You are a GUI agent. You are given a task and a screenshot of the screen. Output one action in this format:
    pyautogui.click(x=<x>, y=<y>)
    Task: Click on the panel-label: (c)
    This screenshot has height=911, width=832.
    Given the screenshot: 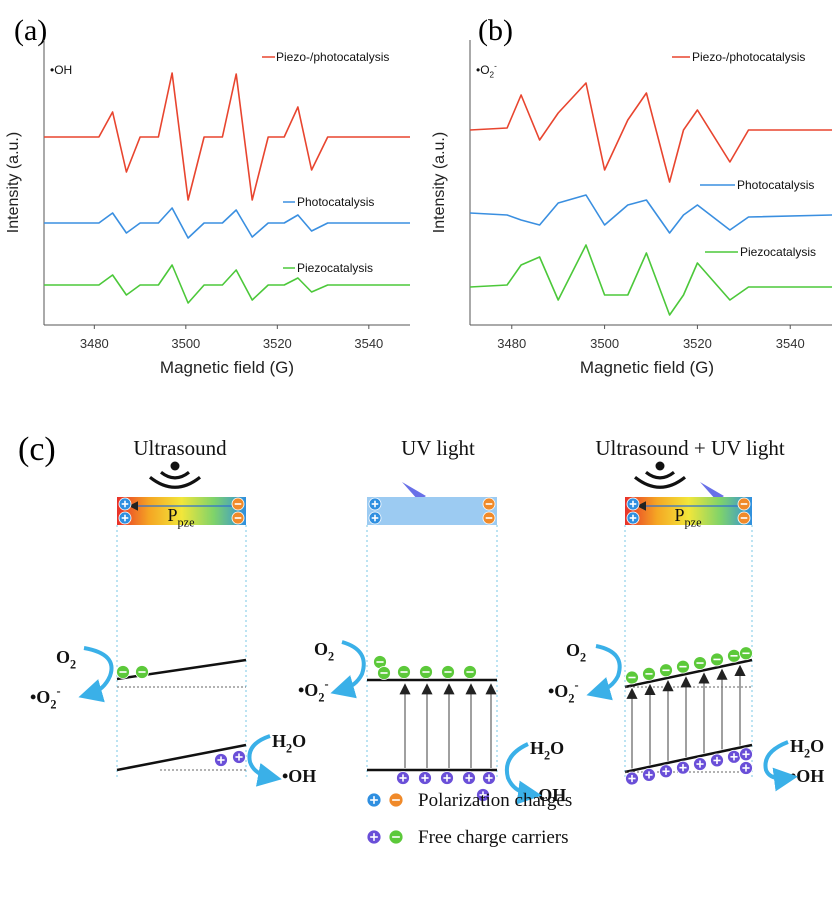 What is the action you would take?
    pyautogui.click(x=37, y=449)
    